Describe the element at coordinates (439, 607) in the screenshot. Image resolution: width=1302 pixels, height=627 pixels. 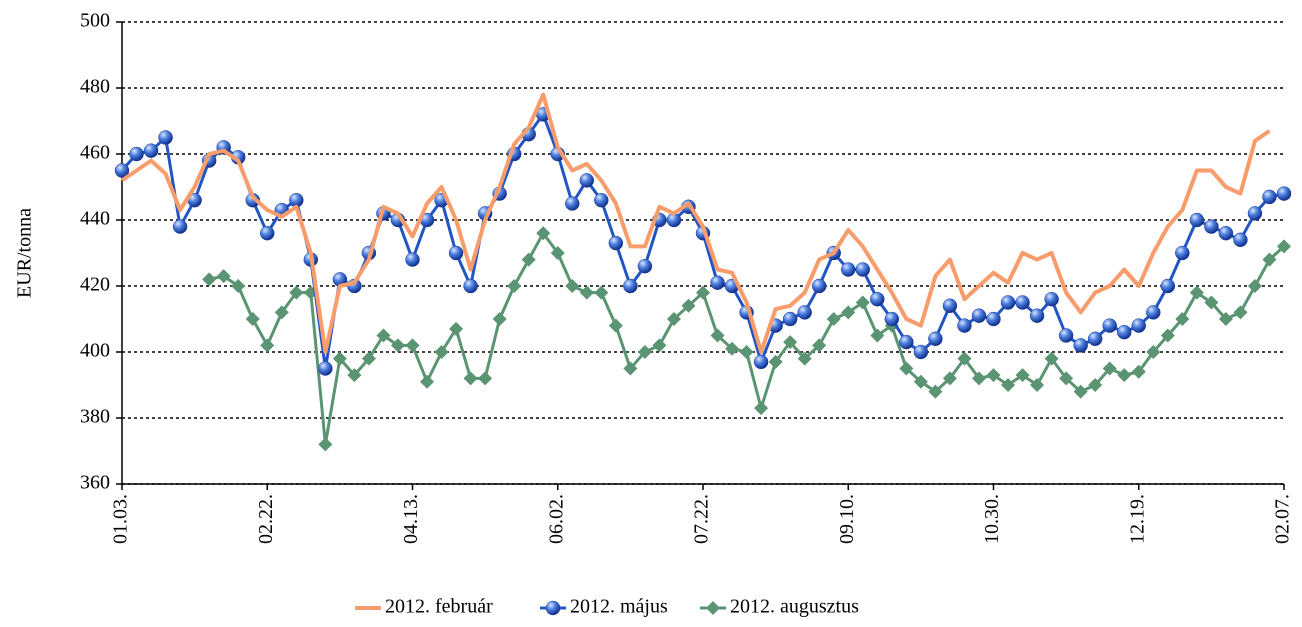
I see `legend-label: 2012. február` at that location.